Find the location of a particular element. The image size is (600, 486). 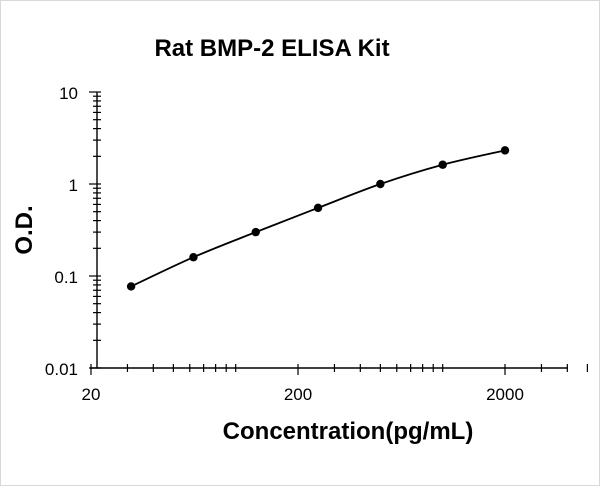

y-tick-label: 1 is located at coordinates (73, 185).